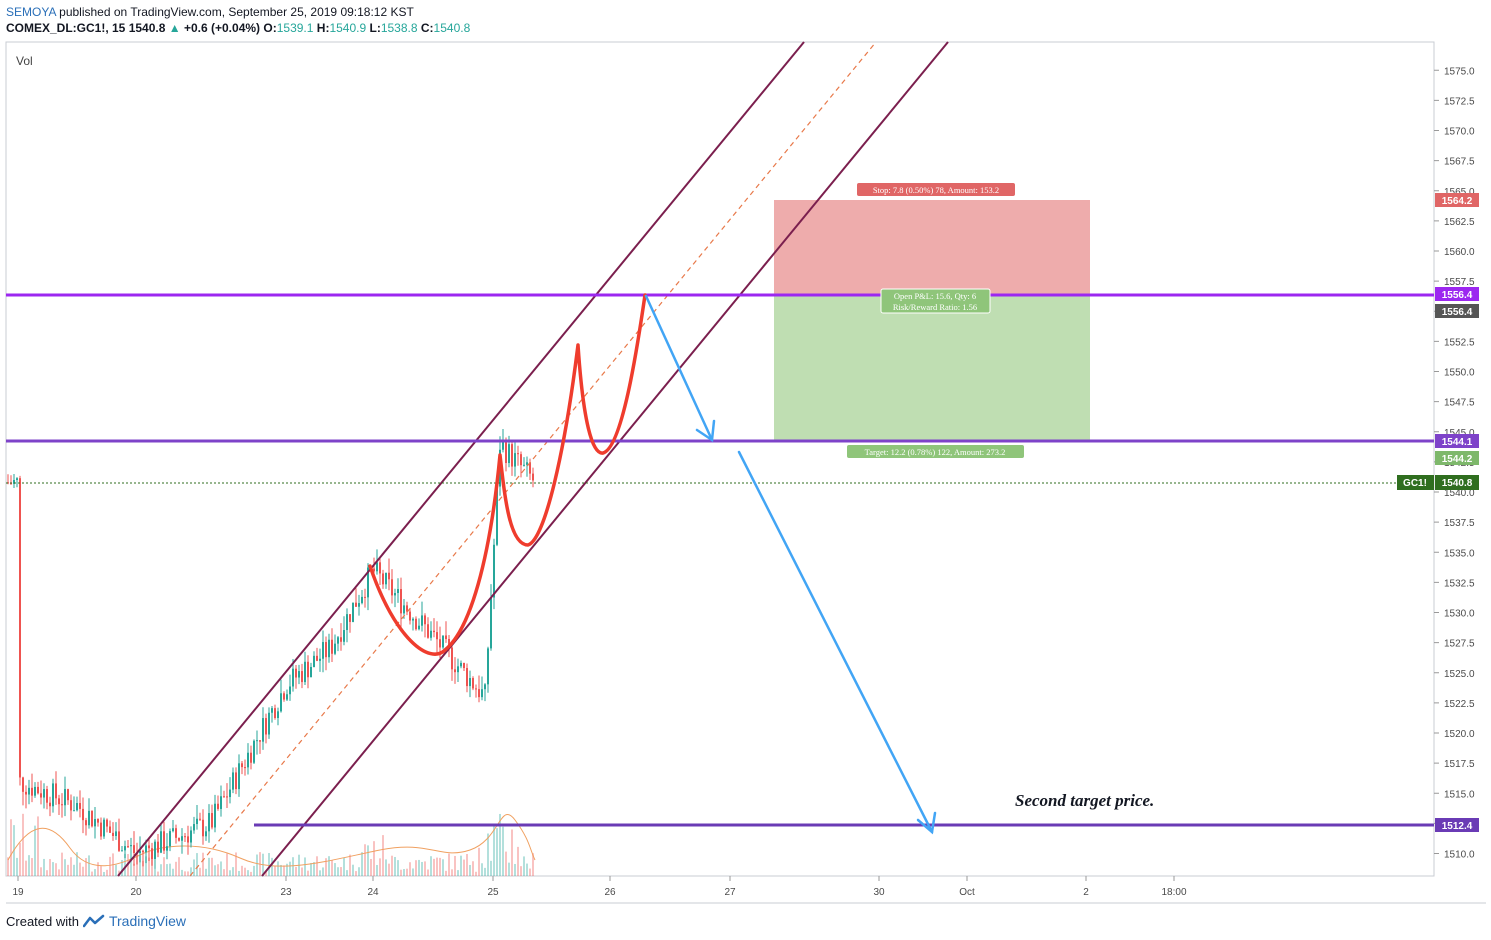 The height and width of the screenshot is (940, 1491). I want to click on high-value: 1540.9, so click(348, 28).